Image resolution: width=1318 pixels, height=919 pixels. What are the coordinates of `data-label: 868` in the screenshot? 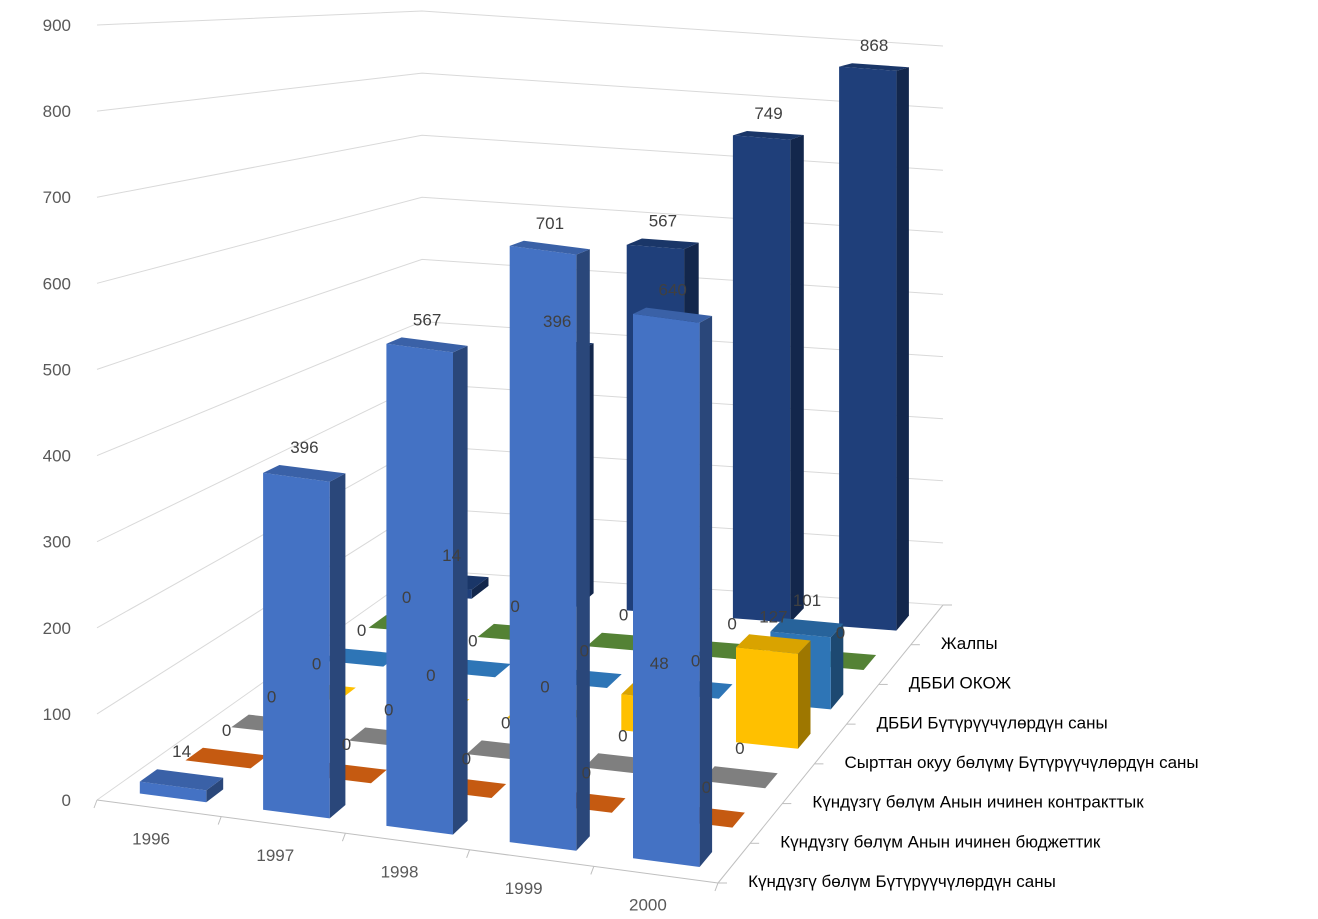 It's located at (874, 45).